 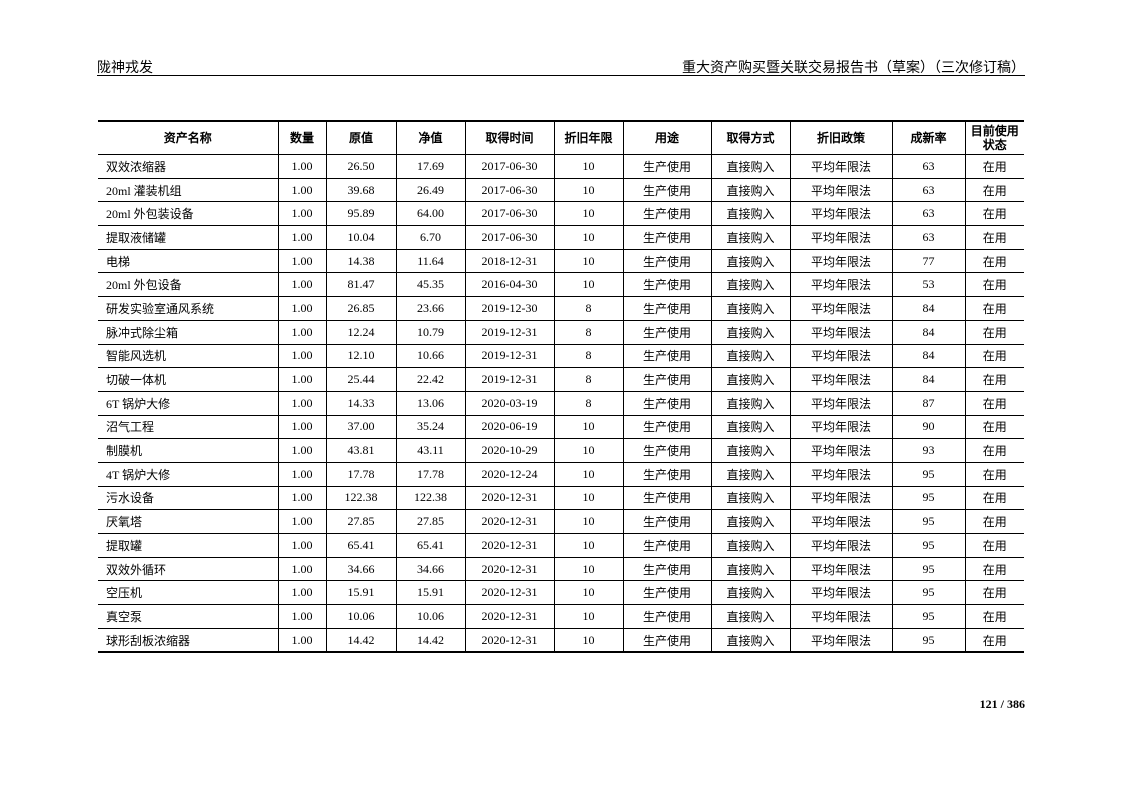 What do you see at coordinates (188, 569) in the screenshot?
I see `table-cell: 双效外循环` at bounding box center [188, 569].